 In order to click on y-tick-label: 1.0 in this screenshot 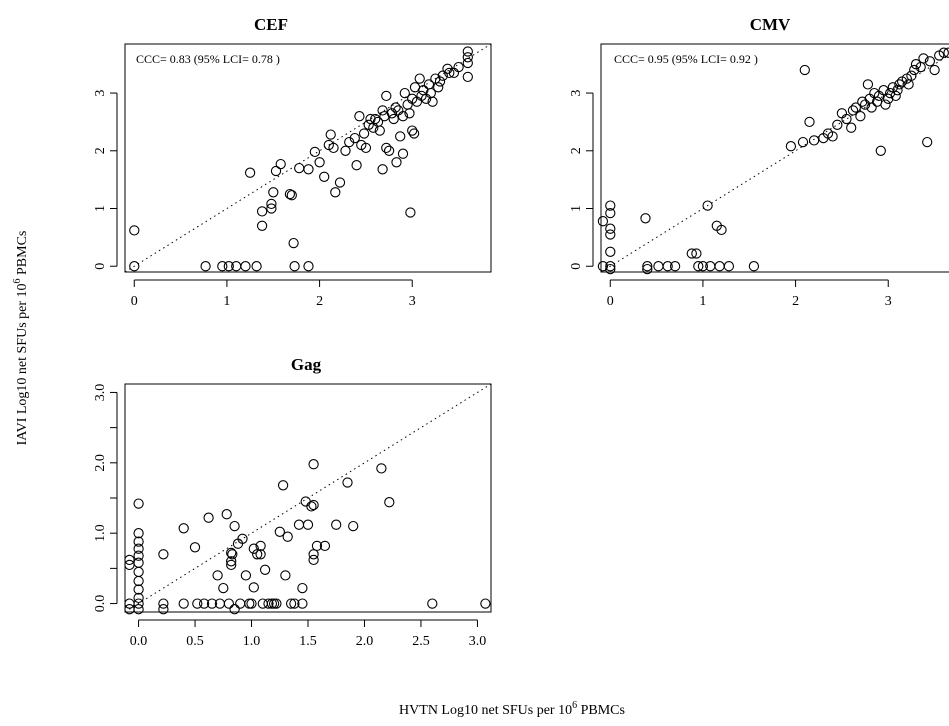, I will do `click(100, 533)`.